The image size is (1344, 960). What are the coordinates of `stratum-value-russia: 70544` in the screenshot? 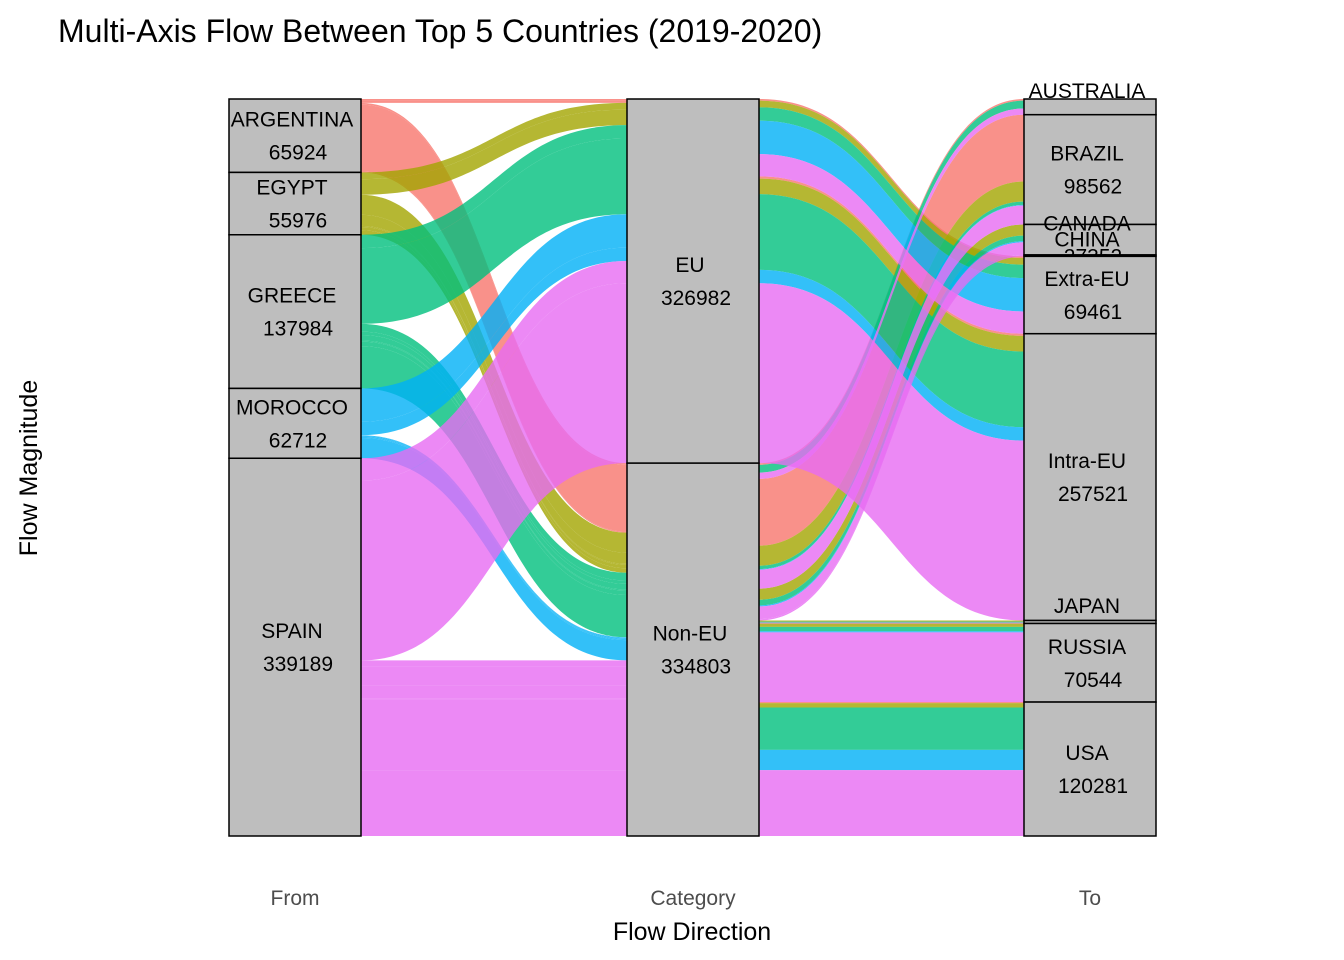 It's located at (1093, 680).